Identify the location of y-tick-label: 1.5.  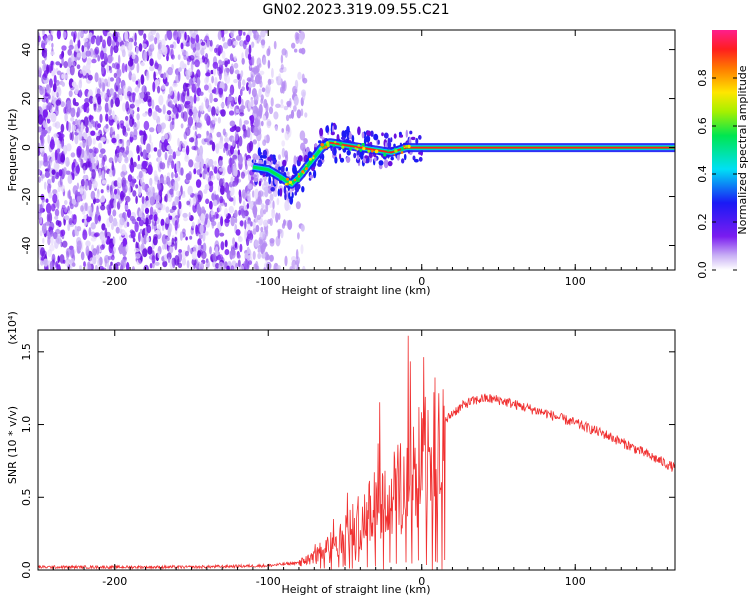
(26, 352).